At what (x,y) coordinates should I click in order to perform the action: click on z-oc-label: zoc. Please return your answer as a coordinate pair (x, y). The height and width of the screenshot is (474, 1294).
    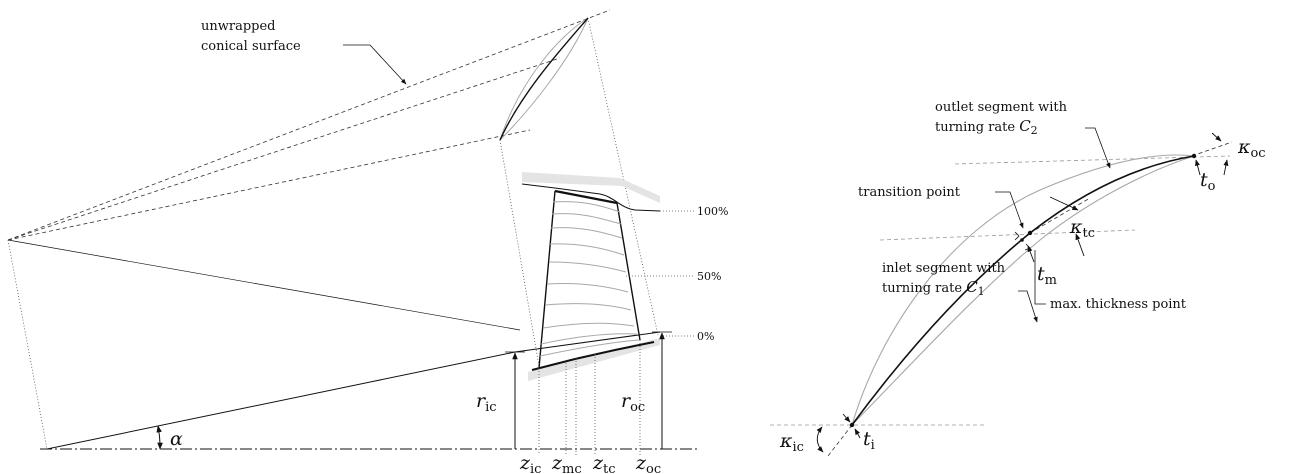
    Looking at the image, I should click on (648, 463).